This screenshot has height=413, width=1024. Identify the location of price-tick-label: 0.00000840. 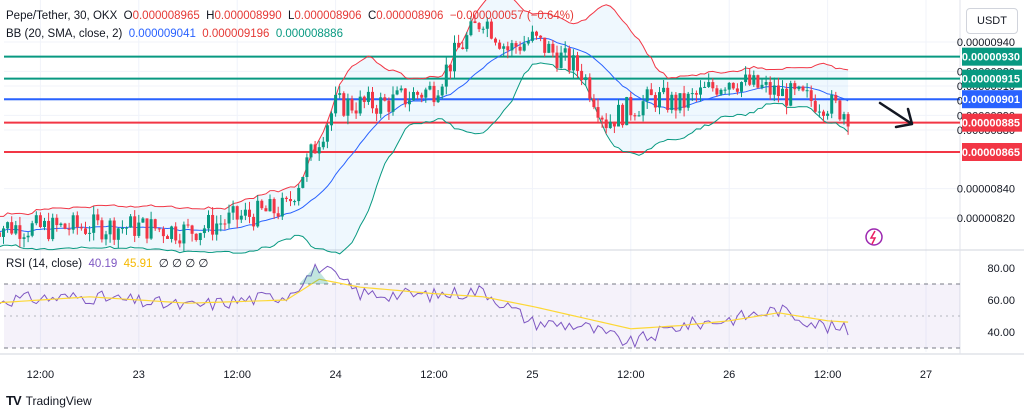
(986, 190).